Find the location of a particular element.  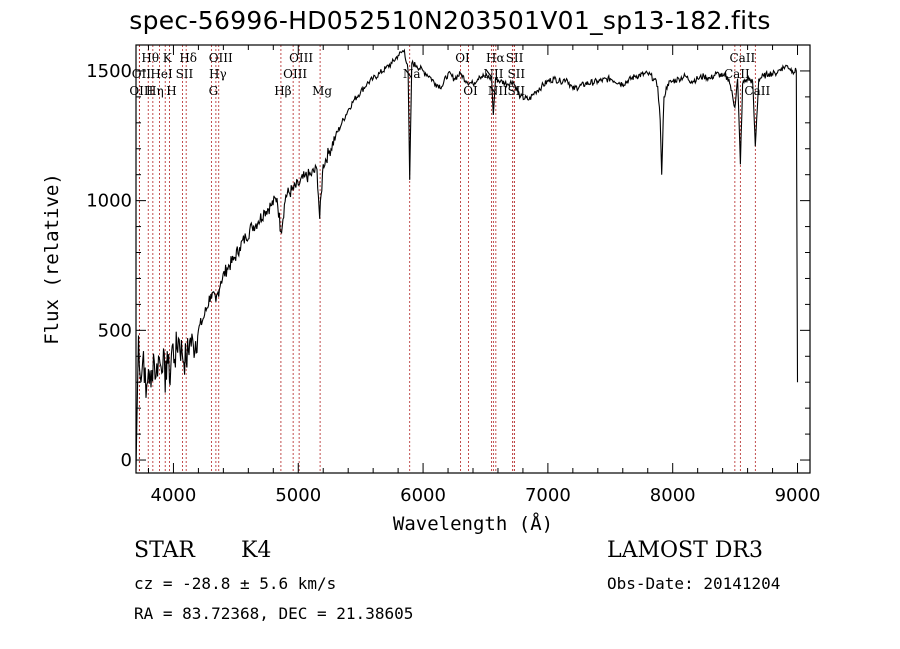

coordinates: RA = 83.72368, DEC = 21.38605 is located at coordinates (274, 613).